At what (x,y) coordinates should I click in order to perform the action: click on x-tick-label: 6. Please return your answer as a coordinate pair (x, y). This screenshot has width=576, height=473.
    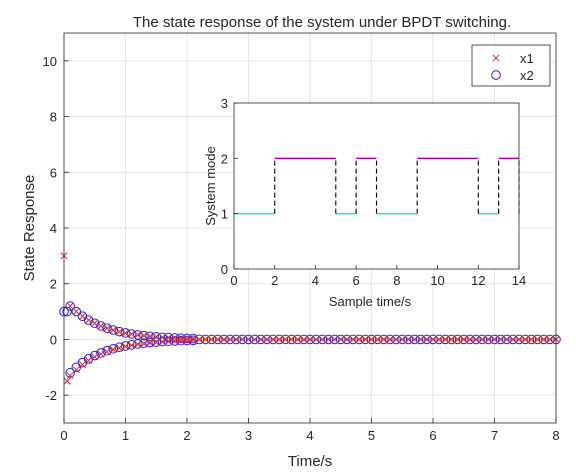
    Looking at the image, I should click on (432, 435).